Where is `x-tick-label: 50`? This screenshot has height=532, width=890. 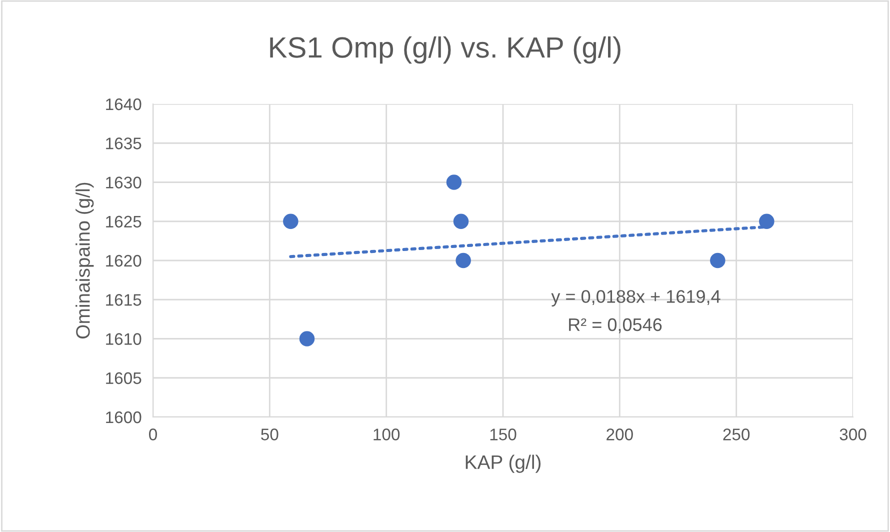 x-tick-label: 50 is located at coordinates (269, 434).